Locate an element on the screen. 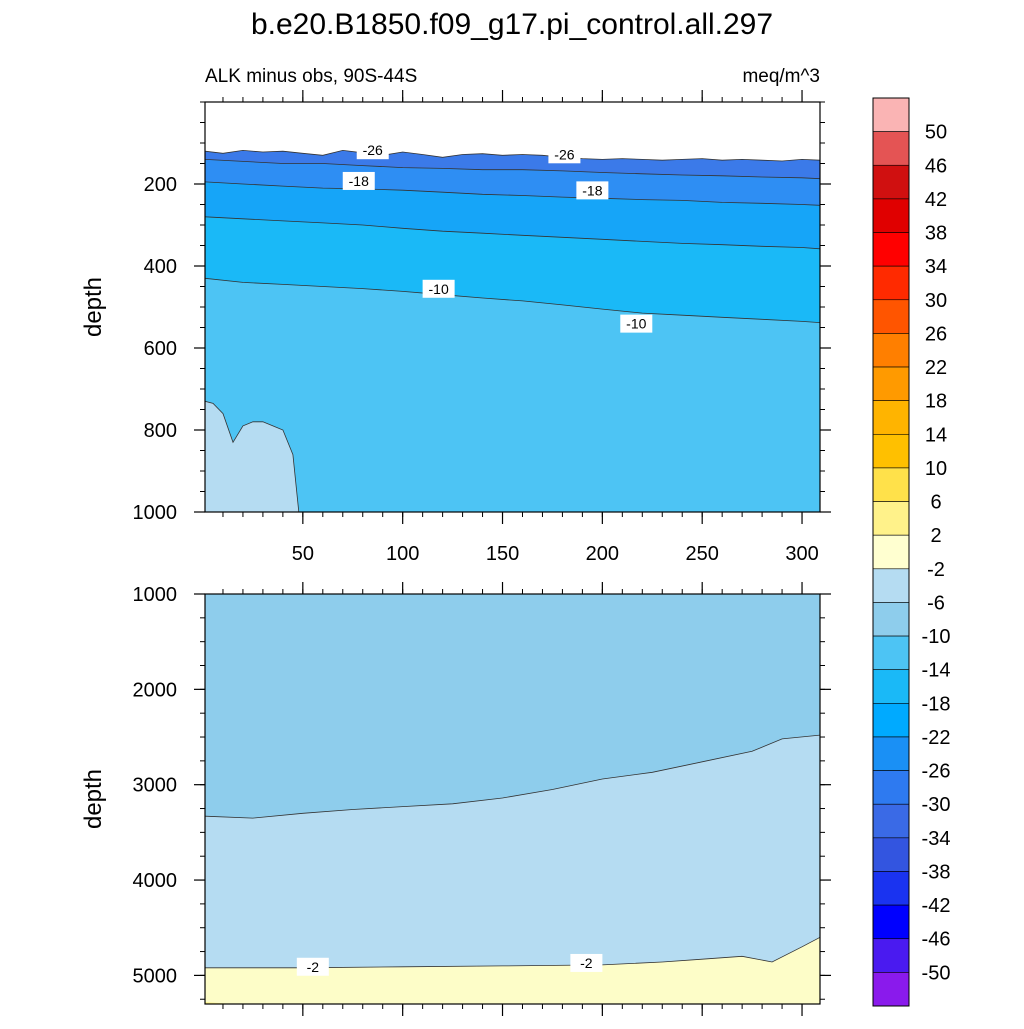 The image size is (1024, 1029). colorbar-label-11: 6 is located at coordinates (935, 503).